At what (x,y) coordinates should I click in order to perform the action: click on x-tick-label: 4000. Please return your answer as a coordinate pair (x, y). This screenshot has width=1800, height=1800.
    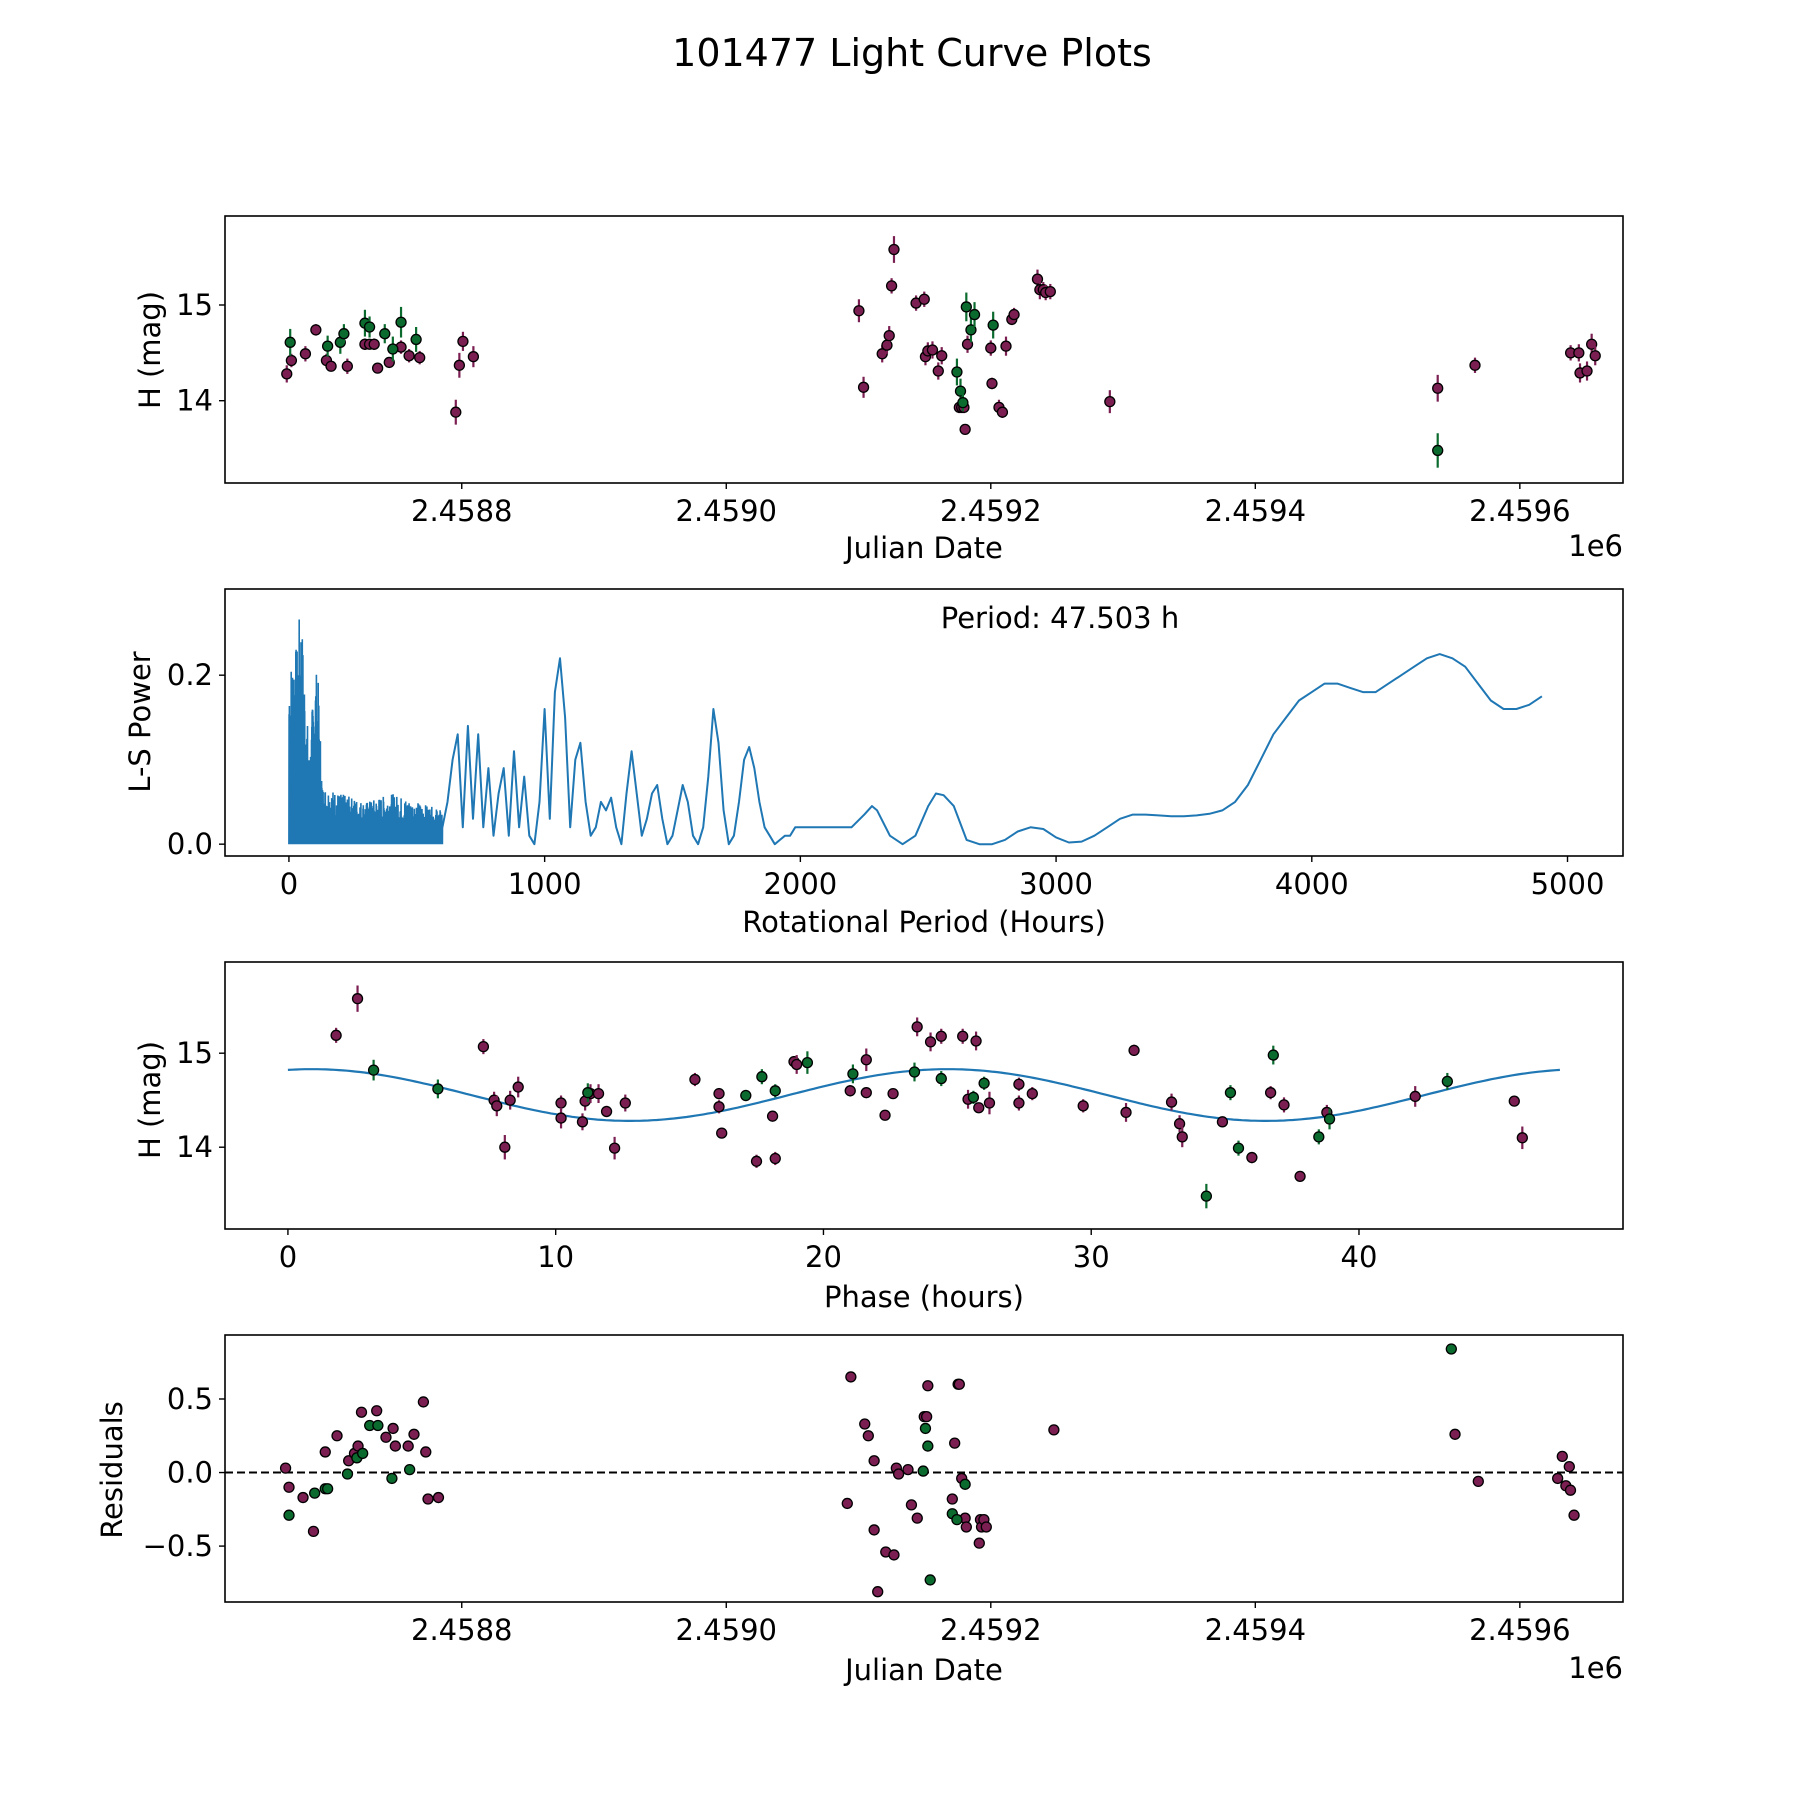
    Looking at the image, I should click on (1312, 884).